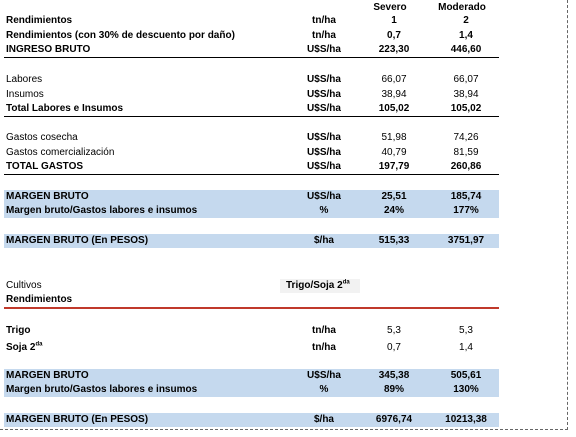 This screenshot has height=437, width=576. Describe the element at coordinates (394, 20) in the screenshot. I see `row-value-severo: 1` at that location.